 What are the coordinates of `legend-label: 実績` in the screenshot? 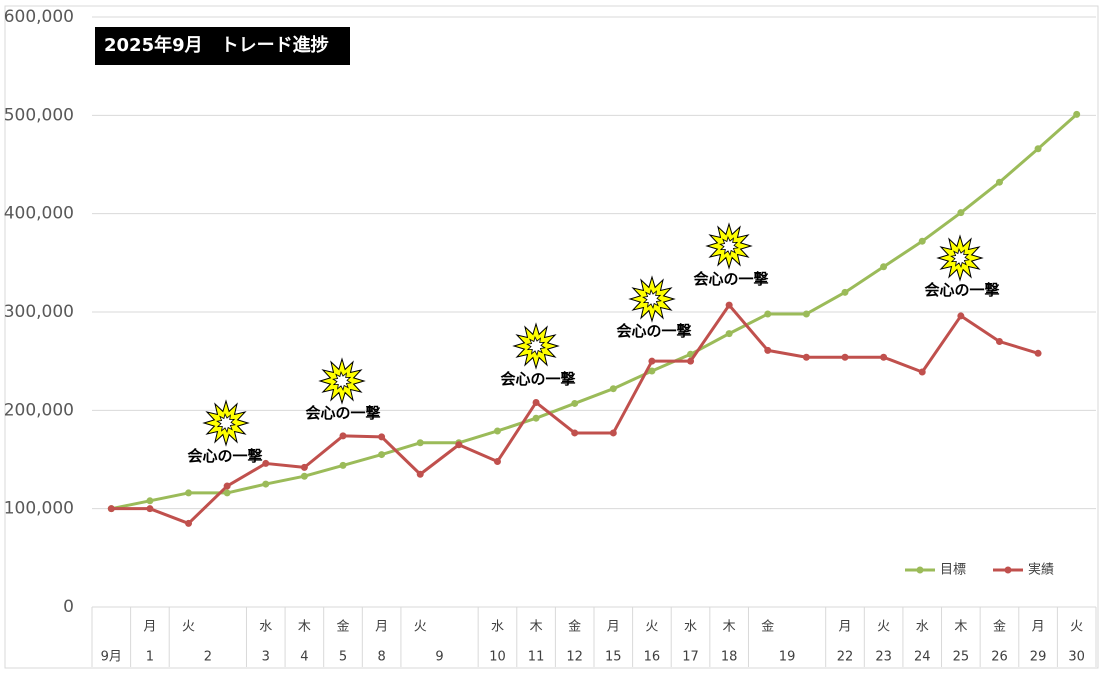 It's located at (1041, 570).